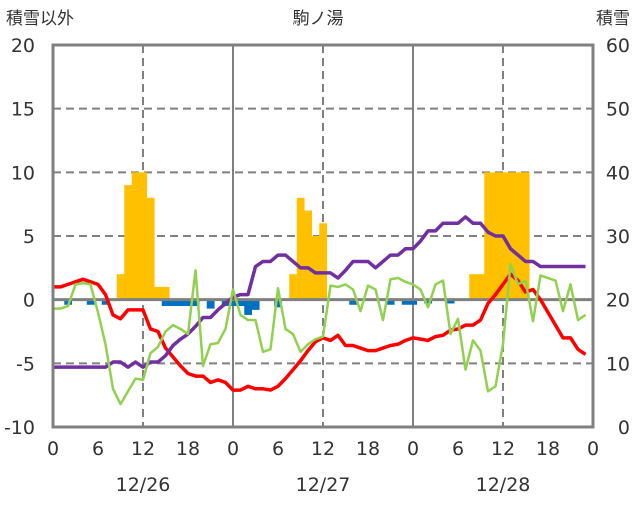 The width and height of the screenshot is (636, 505). I want to click on right-tick-label: 40, so click(618, 173).